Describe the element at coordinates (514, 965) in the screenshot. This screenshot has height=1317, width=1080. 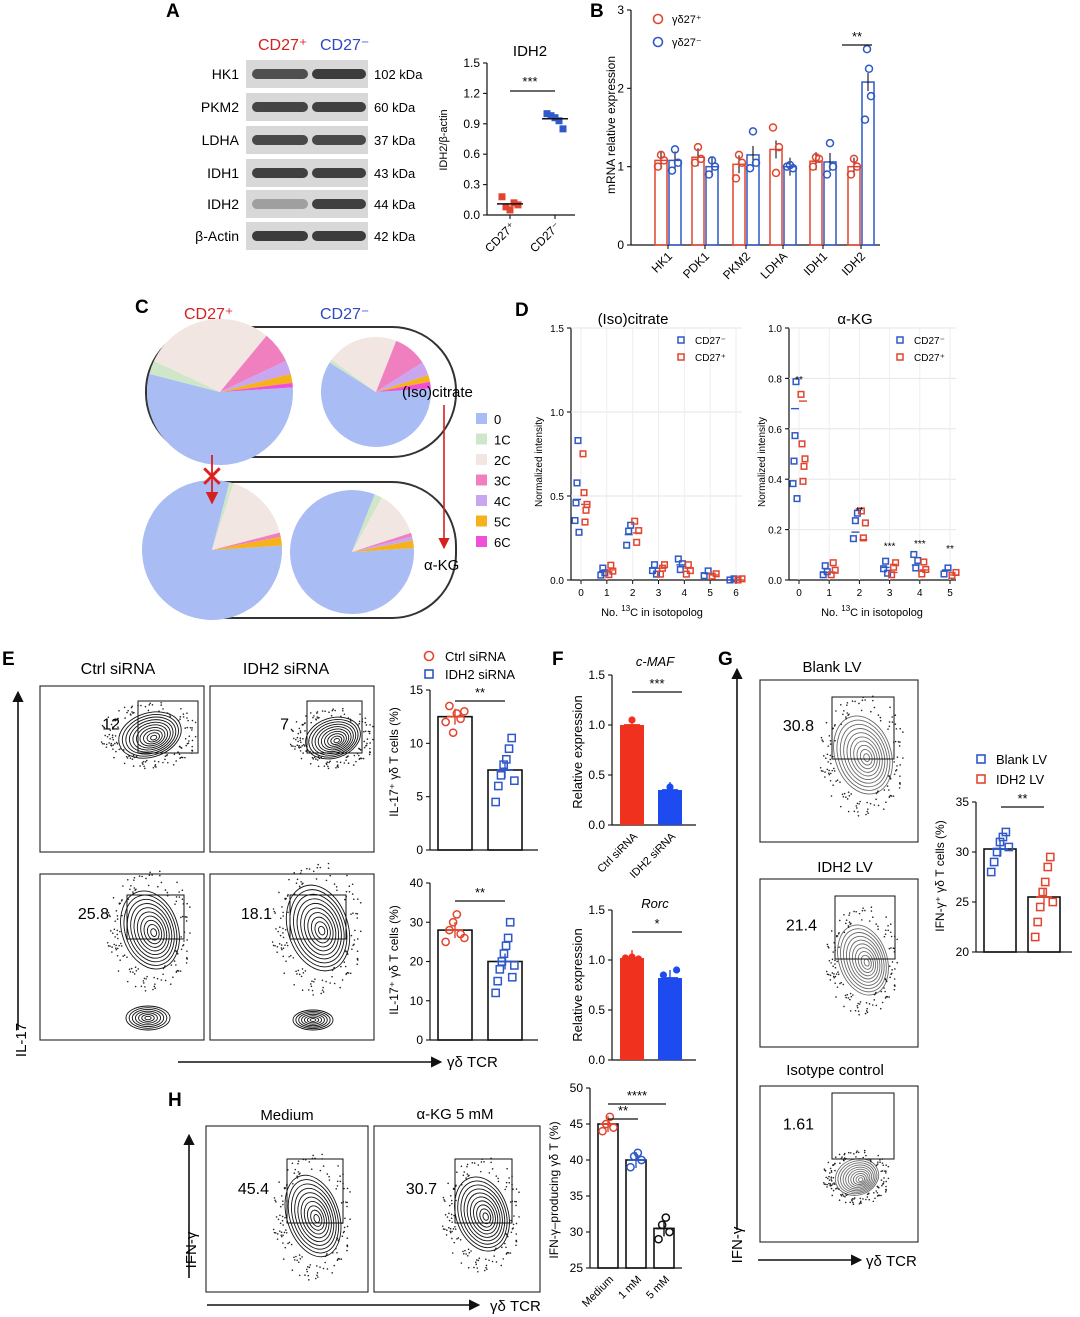
I see `plot-e2-point` at that location.